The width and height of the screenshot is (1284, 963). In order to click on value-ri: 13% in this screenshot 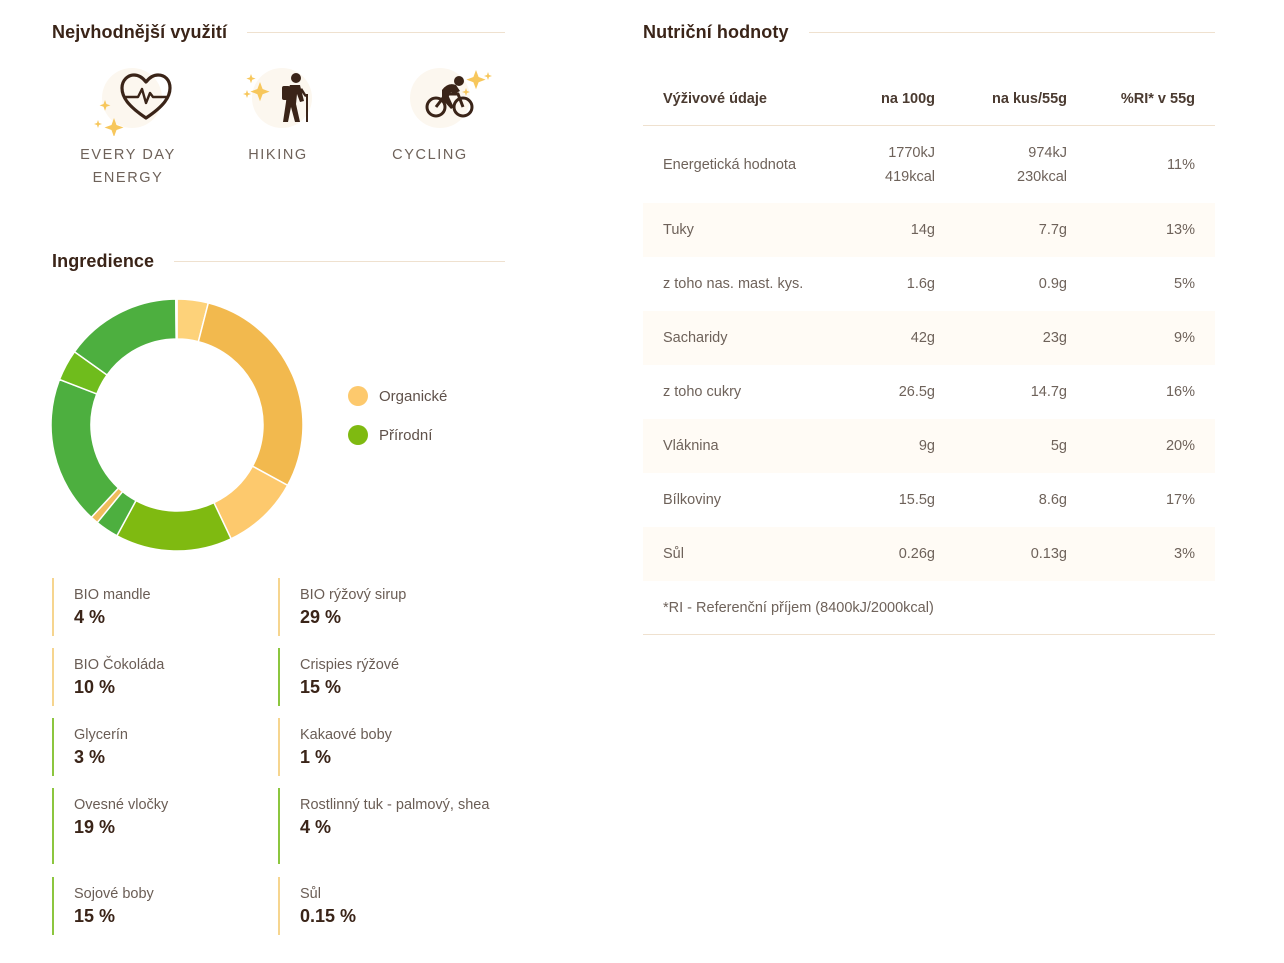, I will do `click(1180, 230)`.